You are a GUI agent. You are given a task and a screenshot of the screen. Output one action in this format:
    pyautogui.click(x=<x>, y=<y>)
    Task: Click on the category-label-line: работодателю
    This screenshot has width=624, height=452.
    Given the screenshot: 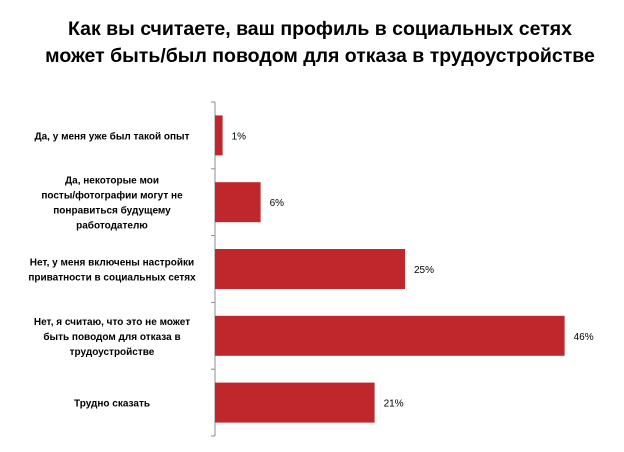 What is the action you would take?
    pyautogui.click(x=112, y=226)
    